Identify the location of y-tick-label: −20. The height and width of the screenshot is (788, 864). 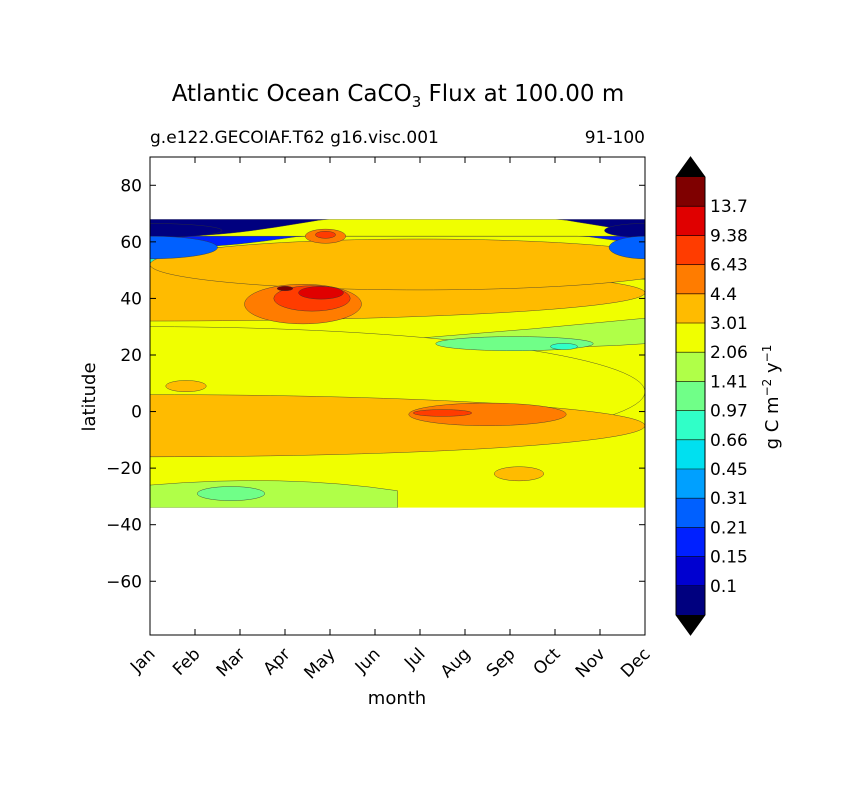
(124, 469).